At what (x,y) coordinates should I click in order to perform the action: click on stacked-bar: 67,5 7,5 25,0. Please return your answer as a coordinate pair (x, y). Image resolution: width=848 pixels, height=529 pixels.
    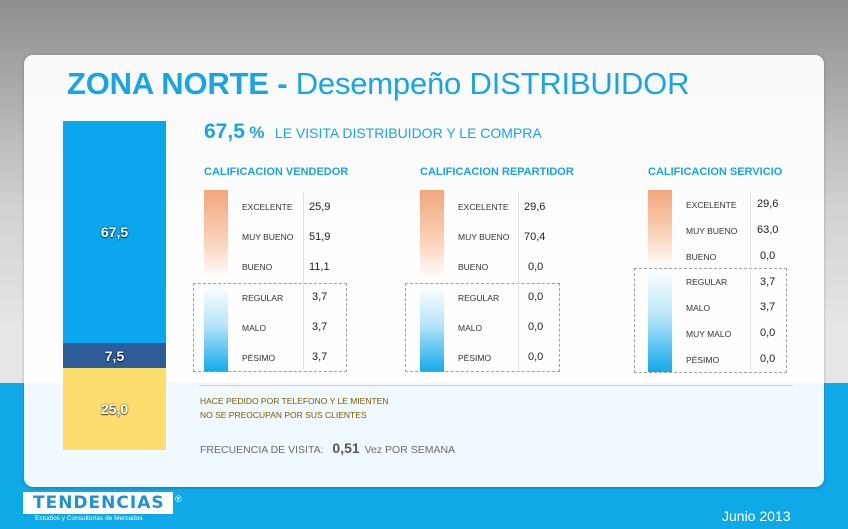
    Looking at the image, I should click on (114, 285).